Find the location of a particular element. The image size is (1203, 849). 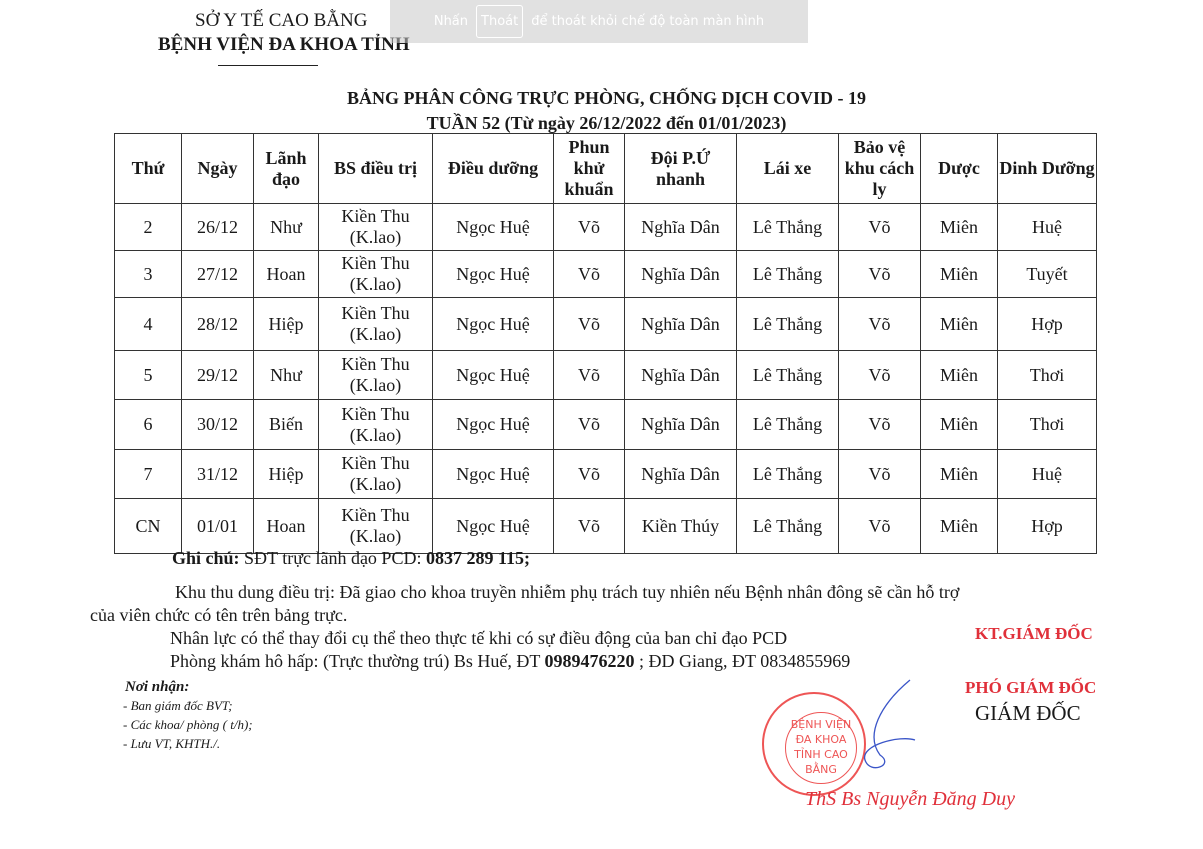

official-stamp is located at coordinates (814, 744).